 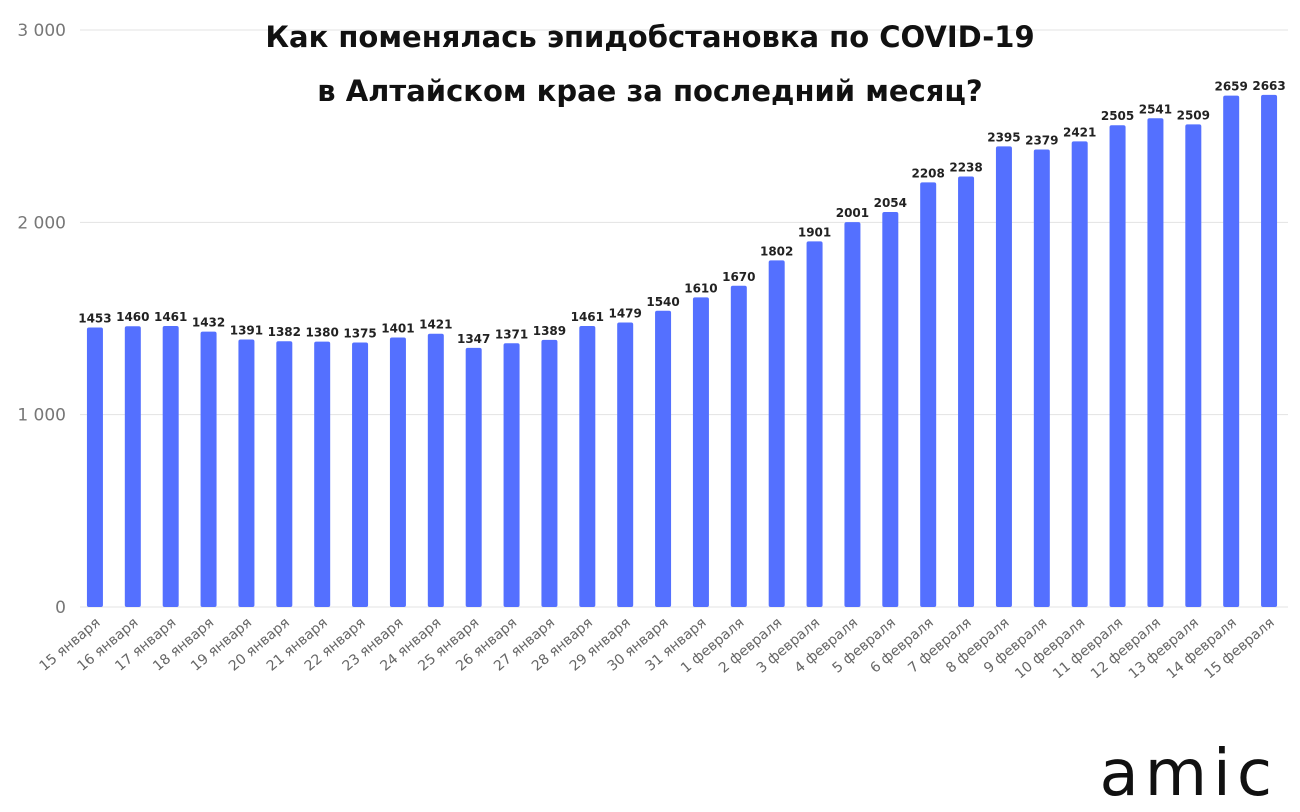 What do you see at coordinates (41, 31) in the screenshot?
I see `y-tick-label: 3 000` at bounding box center [41, 31].